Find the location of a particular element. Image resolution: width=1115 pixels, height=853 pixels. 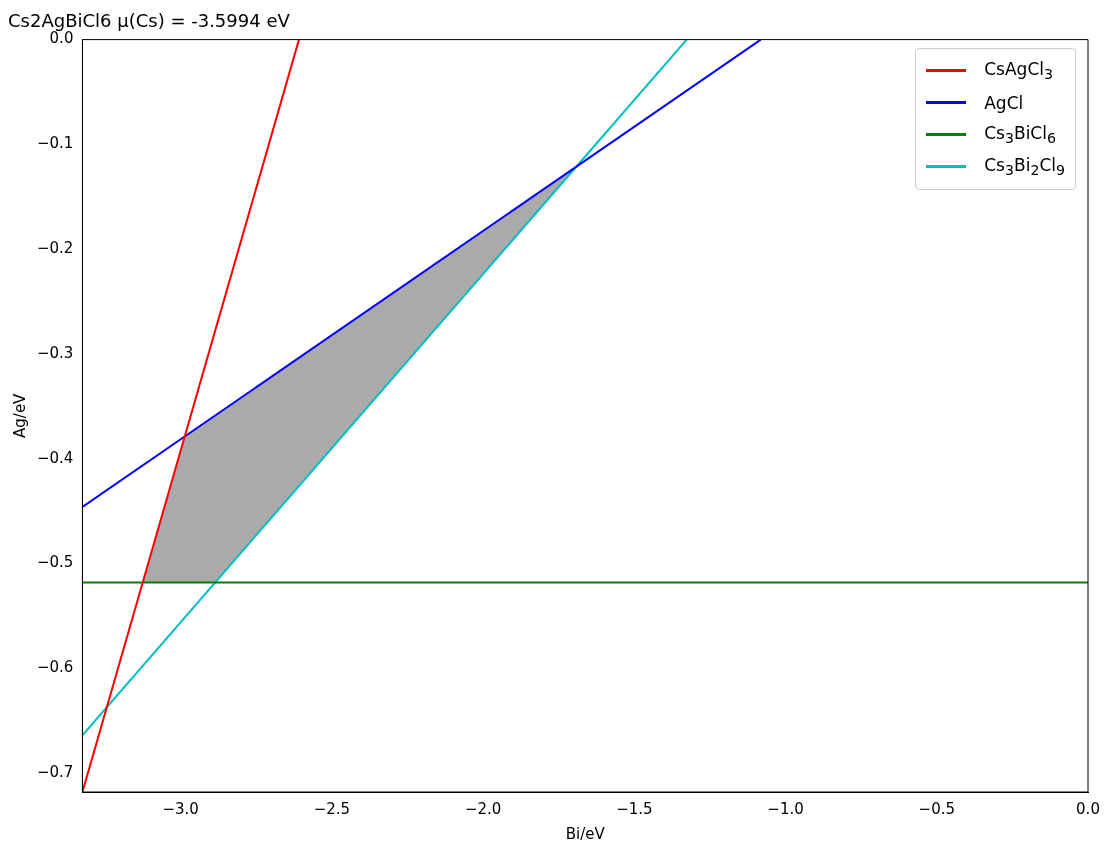

y-tick-label: −0.6 is located at coordinates (55, 667).